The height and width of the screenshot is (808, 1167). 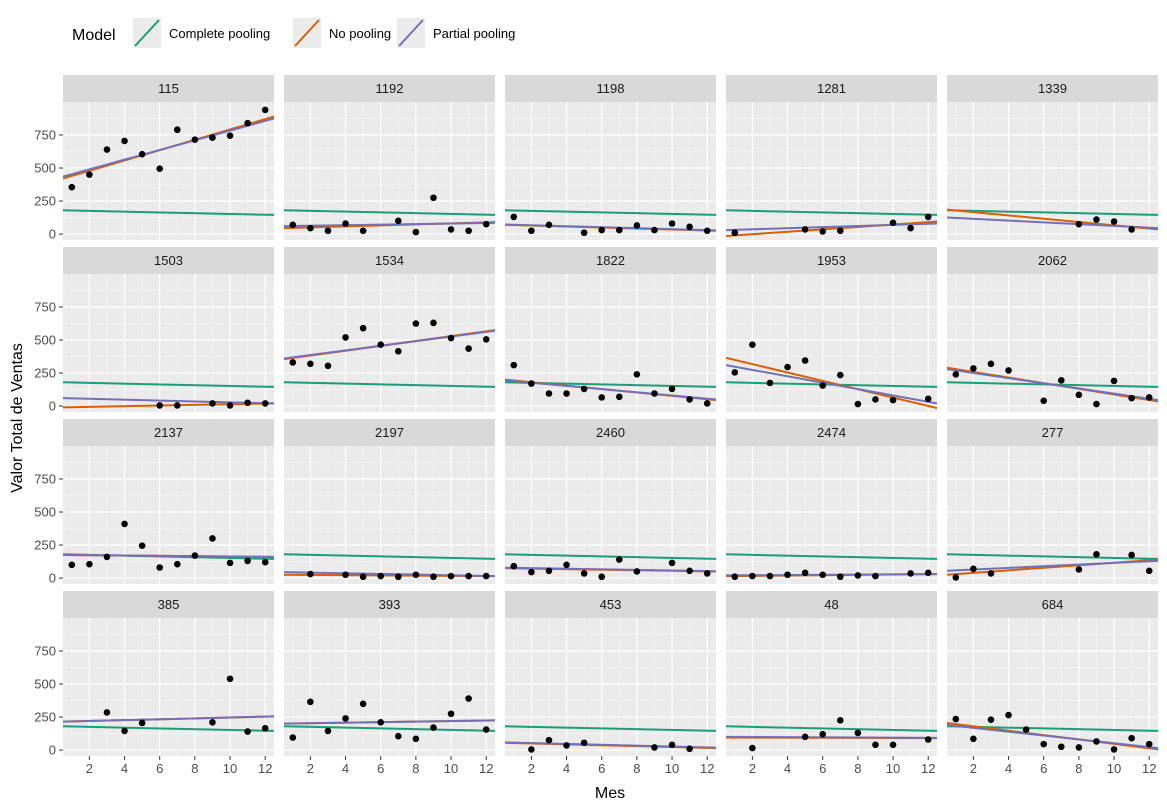 I want to click on facet-panel: 2137 0 250 500 750, so click(x=154, y=502).